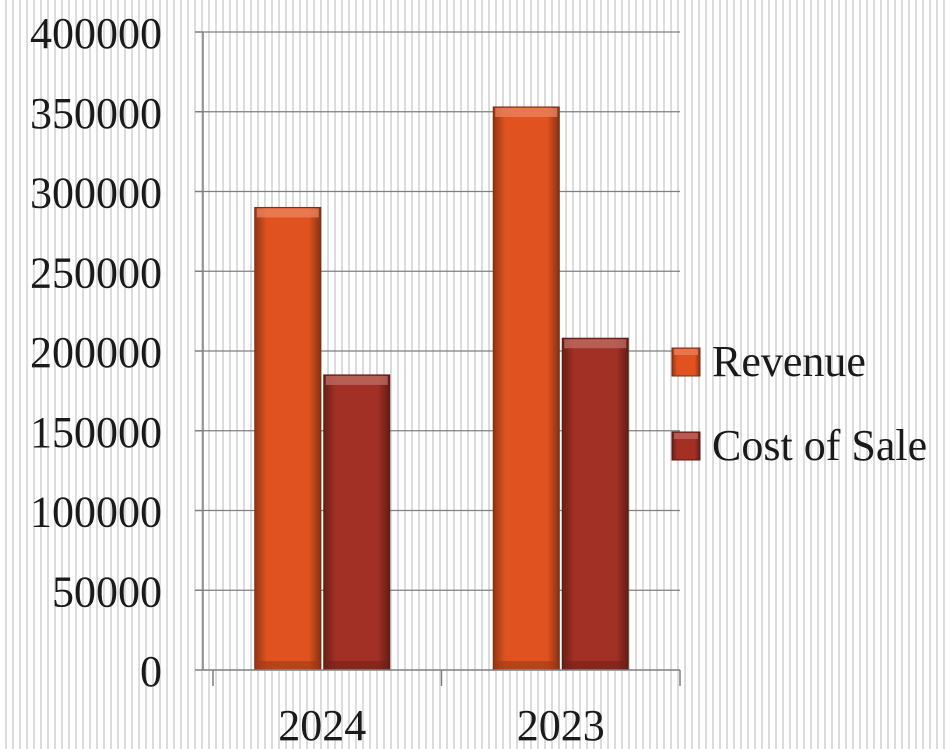 The height and width of the screenshot is (749, 949). Describe the element at coordinates (151, 671) in the screenshot. I see `y-tick-label: 0` at that location.